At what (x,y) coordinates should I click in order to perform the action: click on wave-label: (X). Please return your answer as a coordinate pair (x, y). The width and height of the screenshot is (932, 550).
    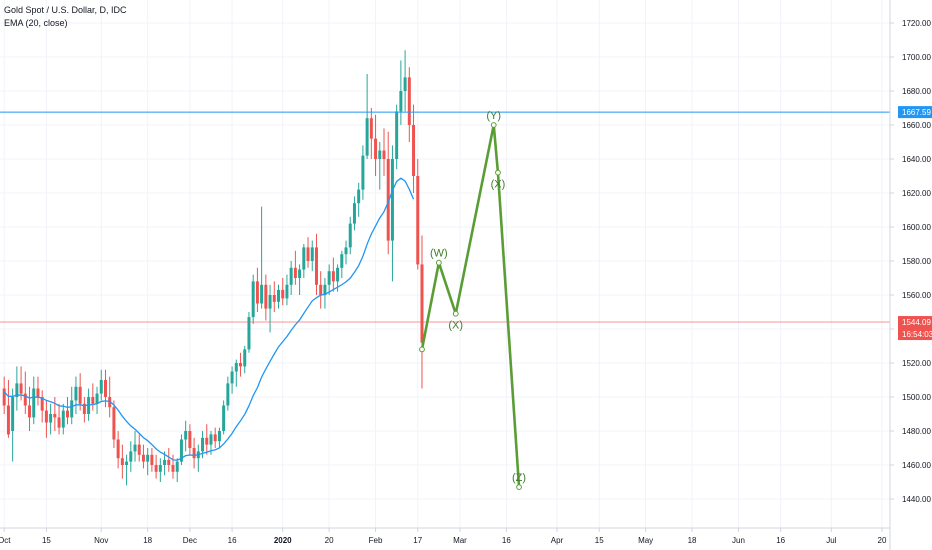
    Looking at the image, I should click on (455, 326).